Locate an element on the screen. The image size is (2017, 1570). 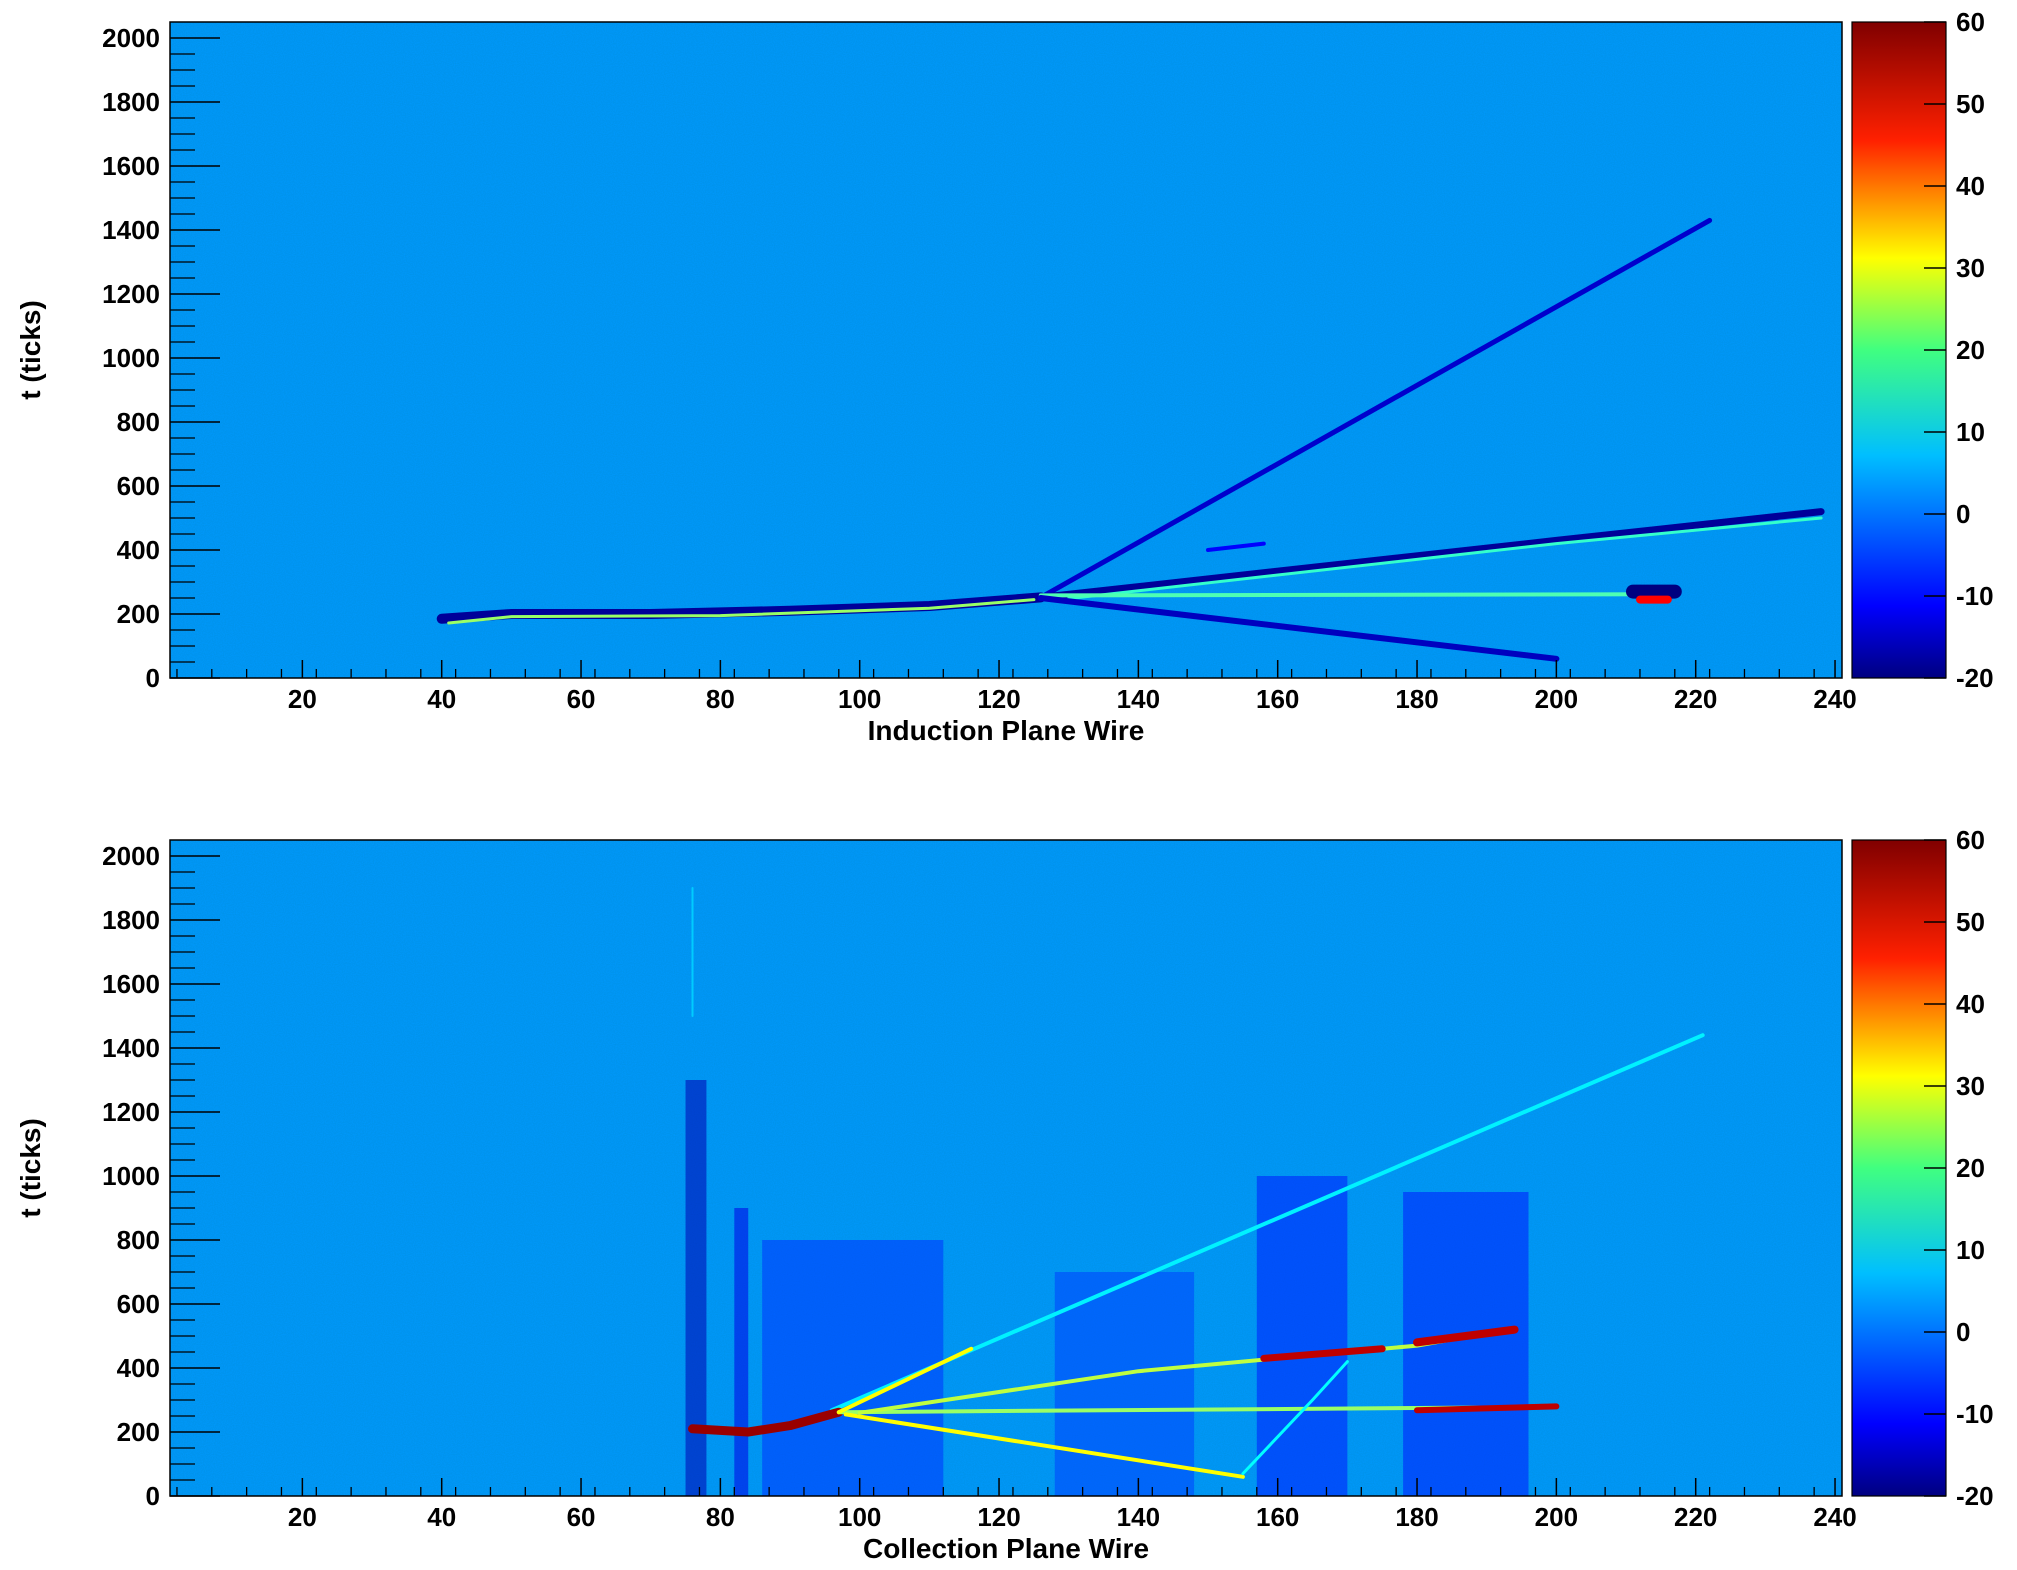
x-axis-title: Collection Plane Wire is located at coordinates (1006, 1548).